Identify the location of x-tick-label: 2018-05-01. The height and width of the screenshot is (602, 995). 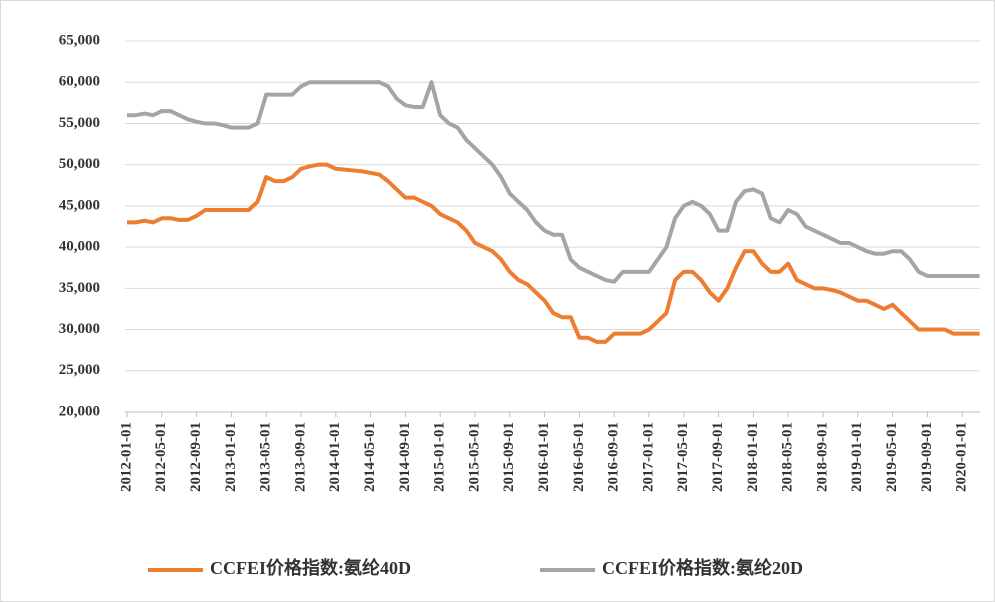
(788, 457).